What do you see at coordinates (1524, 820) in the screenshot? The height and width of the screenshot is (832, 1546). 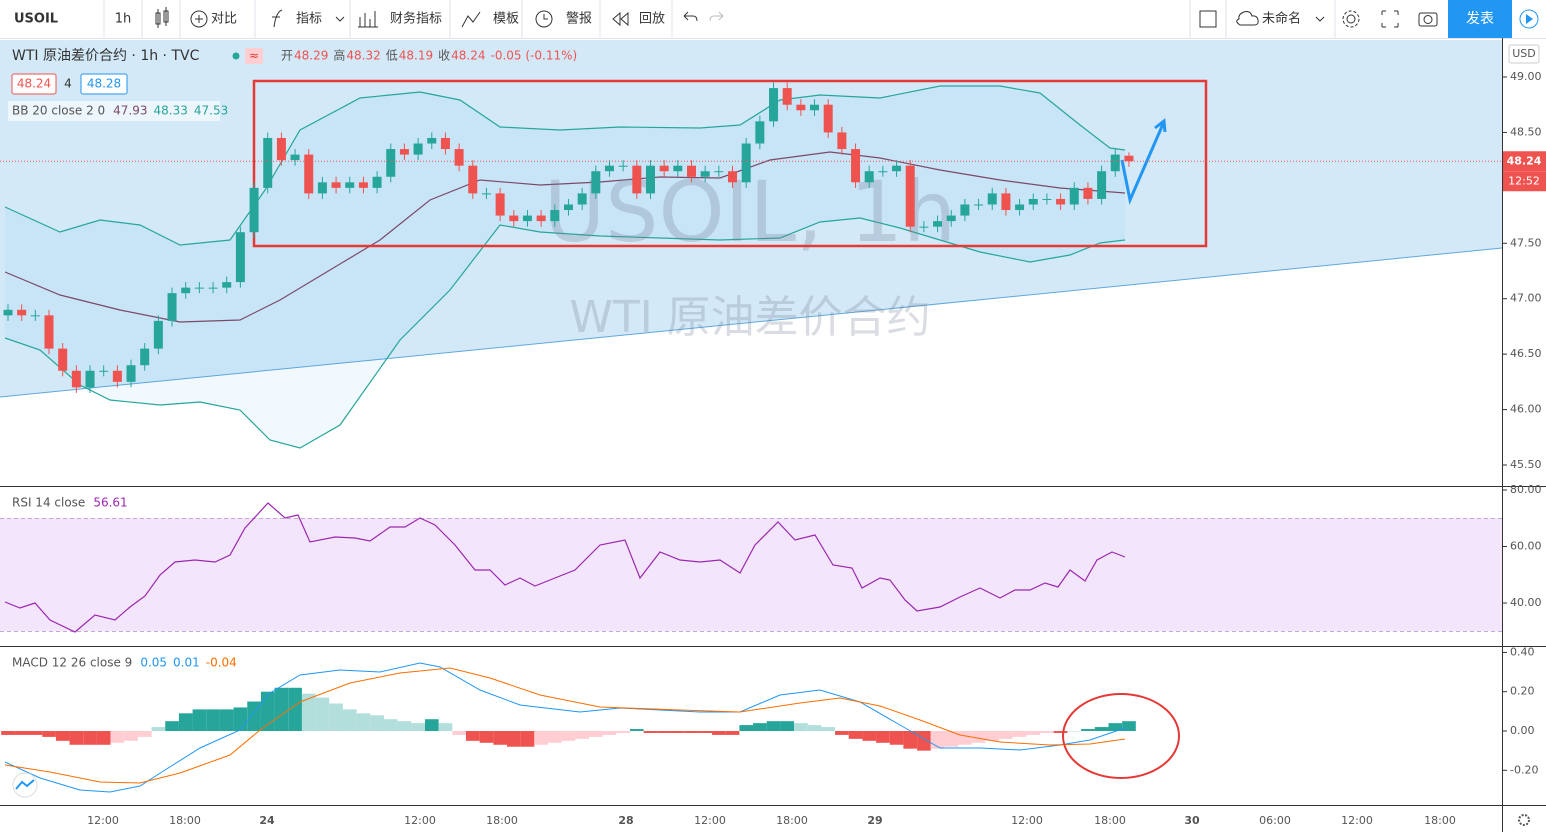 I see `settings-icon` at bounding box center [1524, 820].